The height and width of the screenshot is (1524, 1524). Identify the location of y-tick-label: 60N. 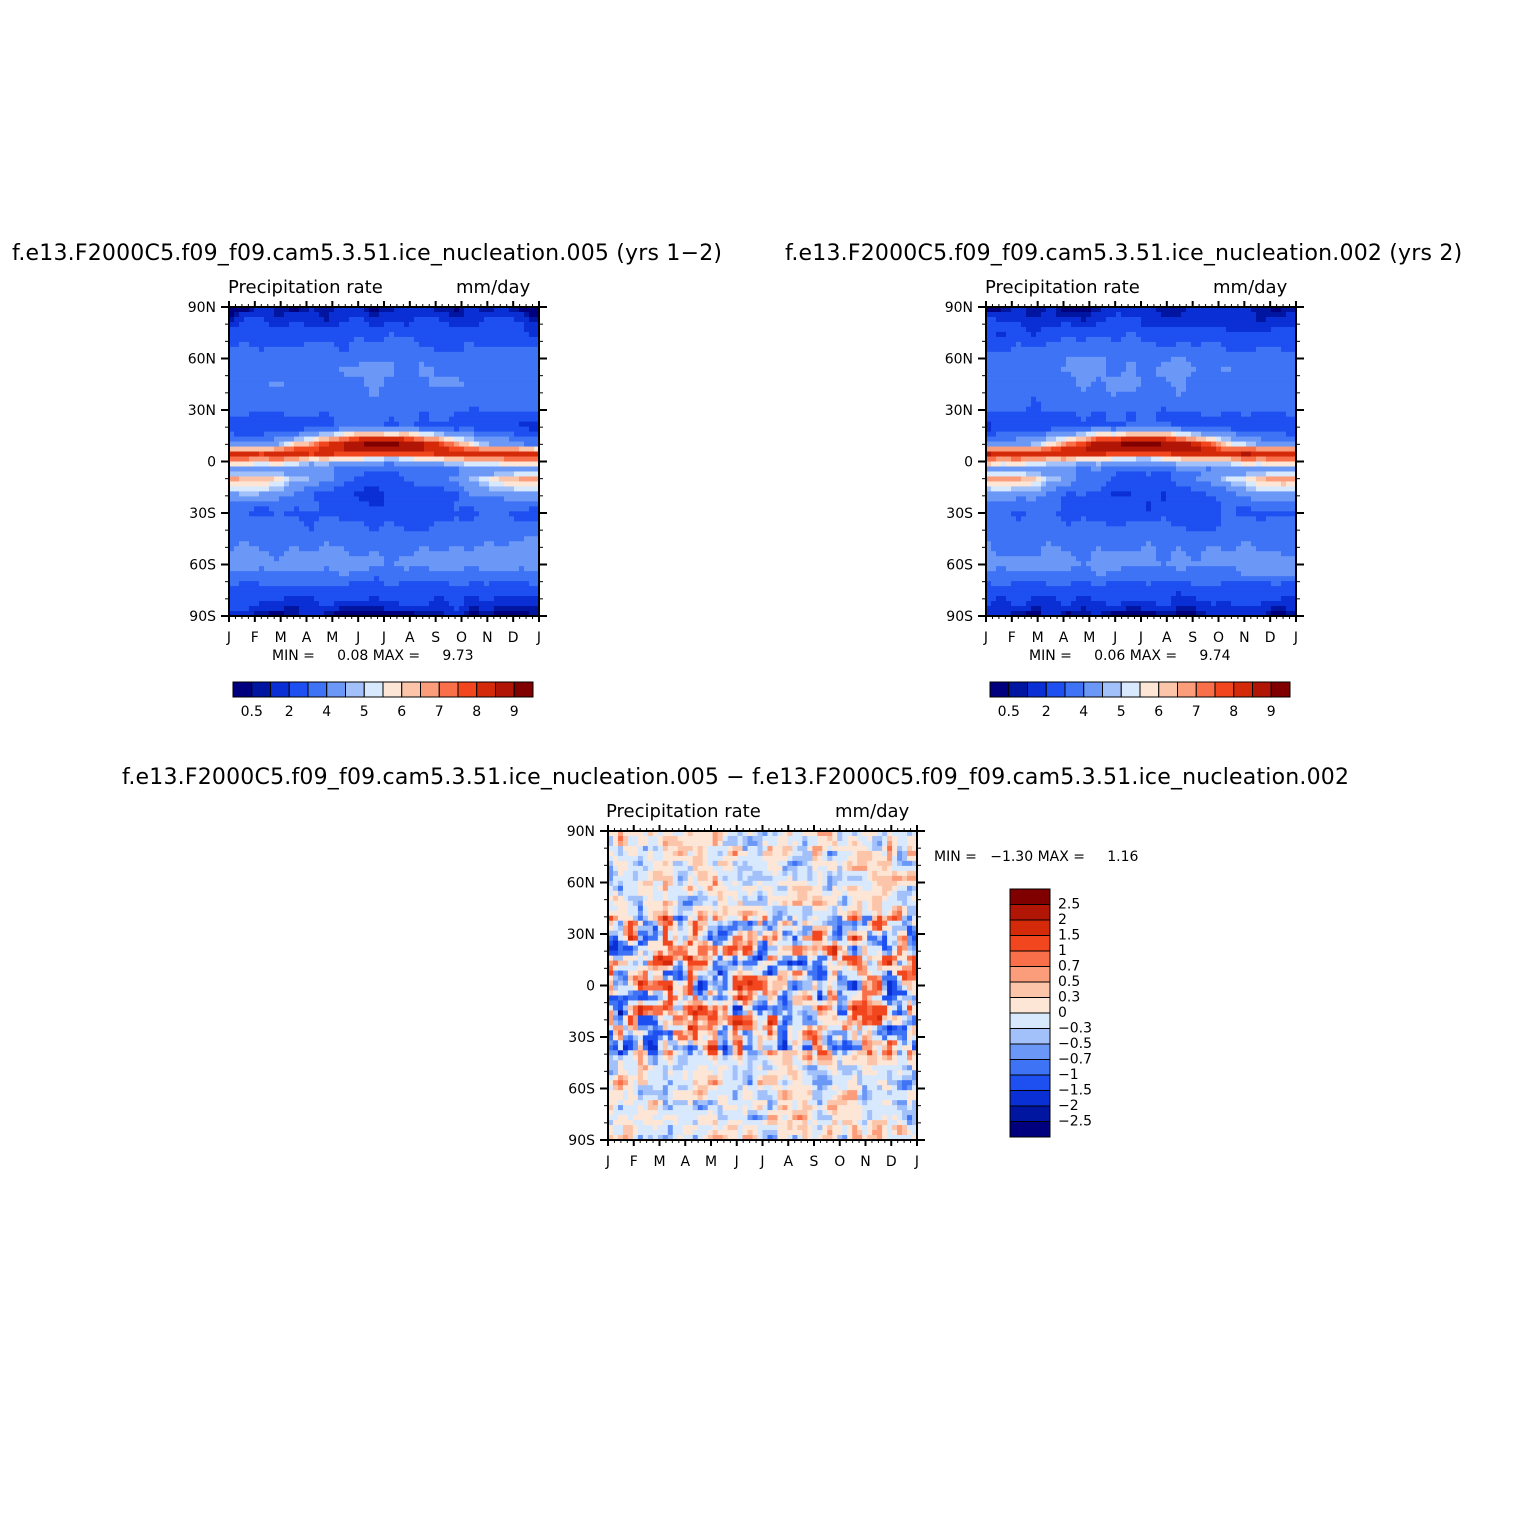
(202, 360).